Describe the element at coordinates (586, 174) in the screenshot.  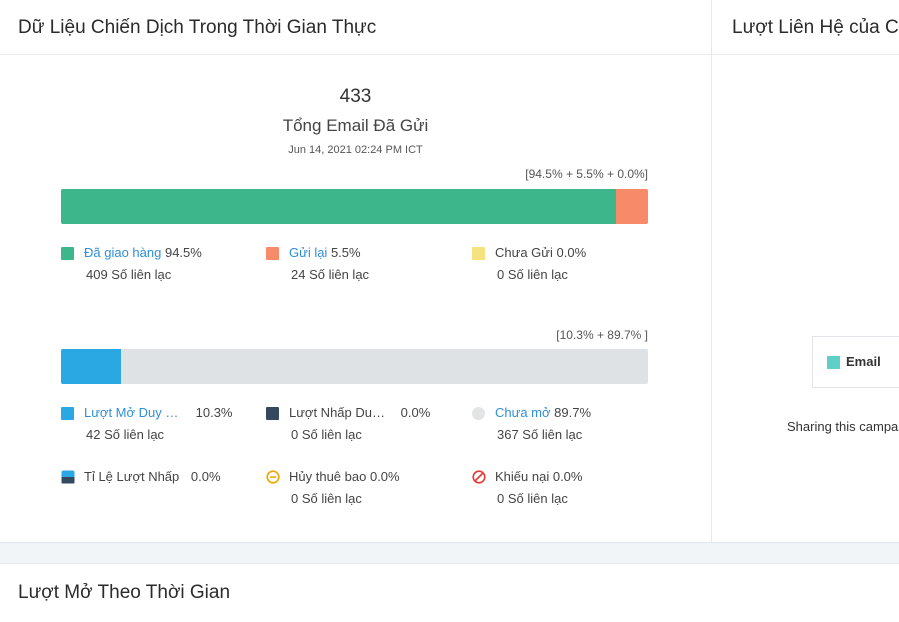
I see `delivery-bar-percent-label: [94.5% + 5.5% + 0.0%]` at that location.